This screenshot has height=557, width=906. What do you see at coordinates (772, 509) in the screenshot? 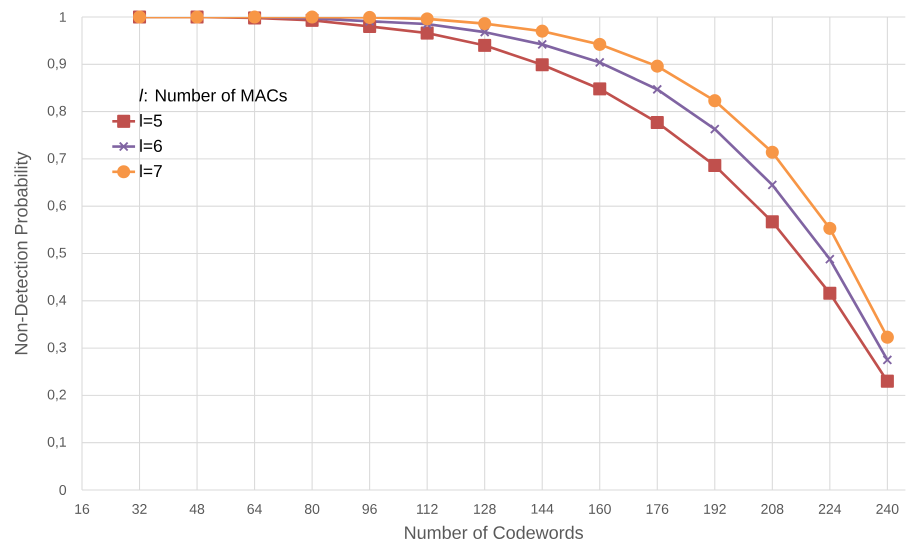
I see `x-tick-label: 208` at bounding box center [772, 509].